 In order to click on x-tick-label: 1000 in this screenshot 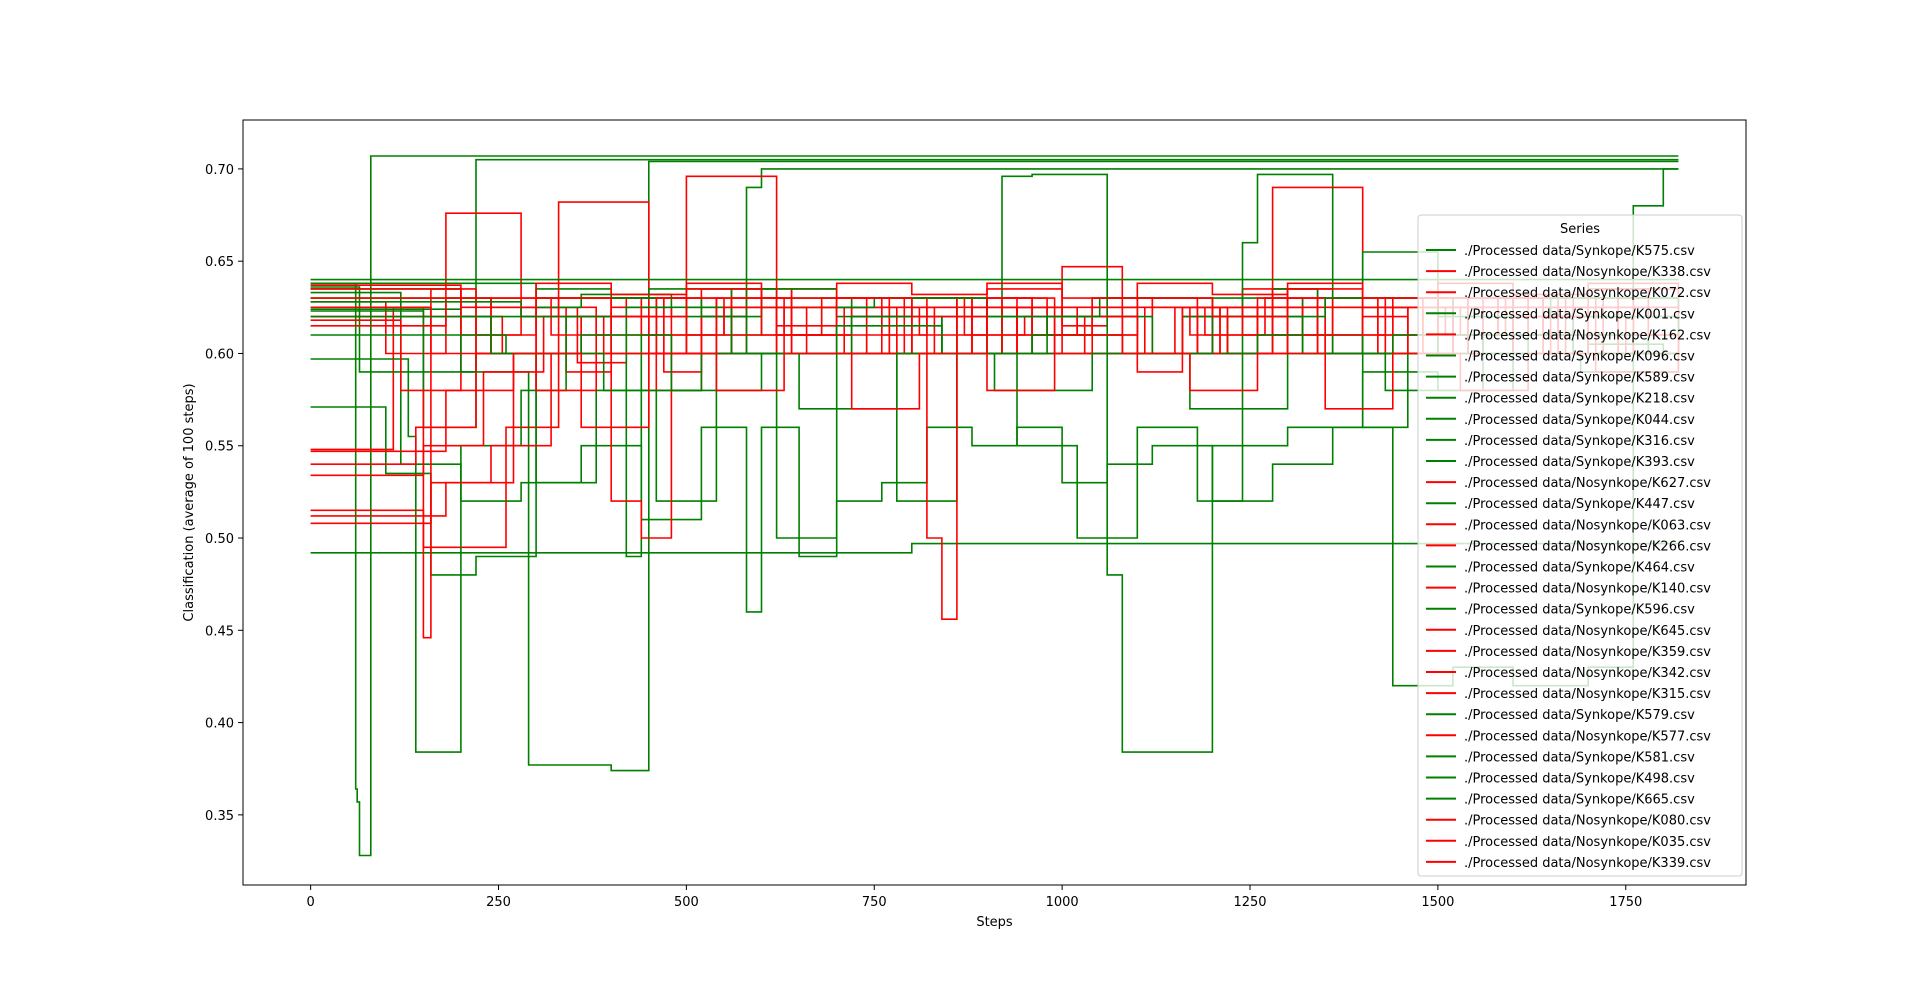, I will do `click(1062, 902)`.